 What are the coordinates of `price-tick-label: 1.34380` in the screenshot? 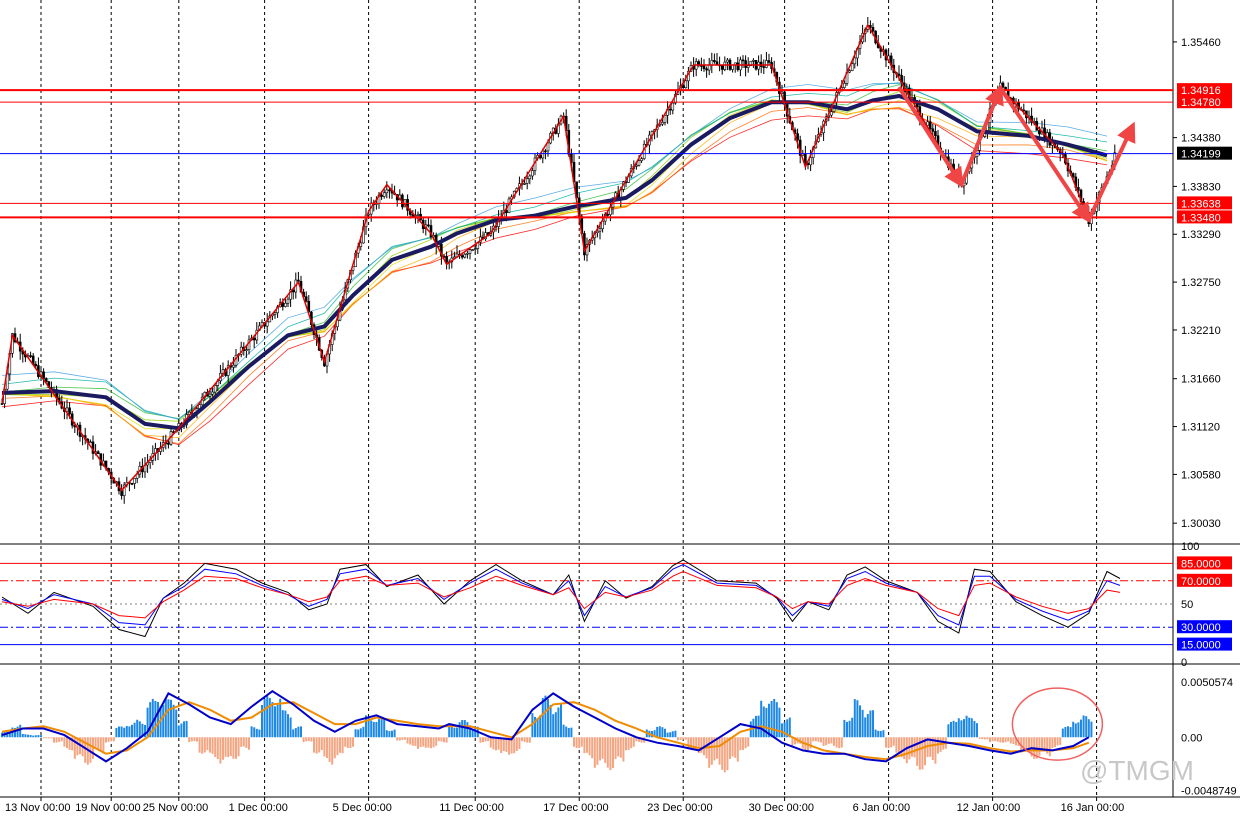 It's located at (1201, 139).